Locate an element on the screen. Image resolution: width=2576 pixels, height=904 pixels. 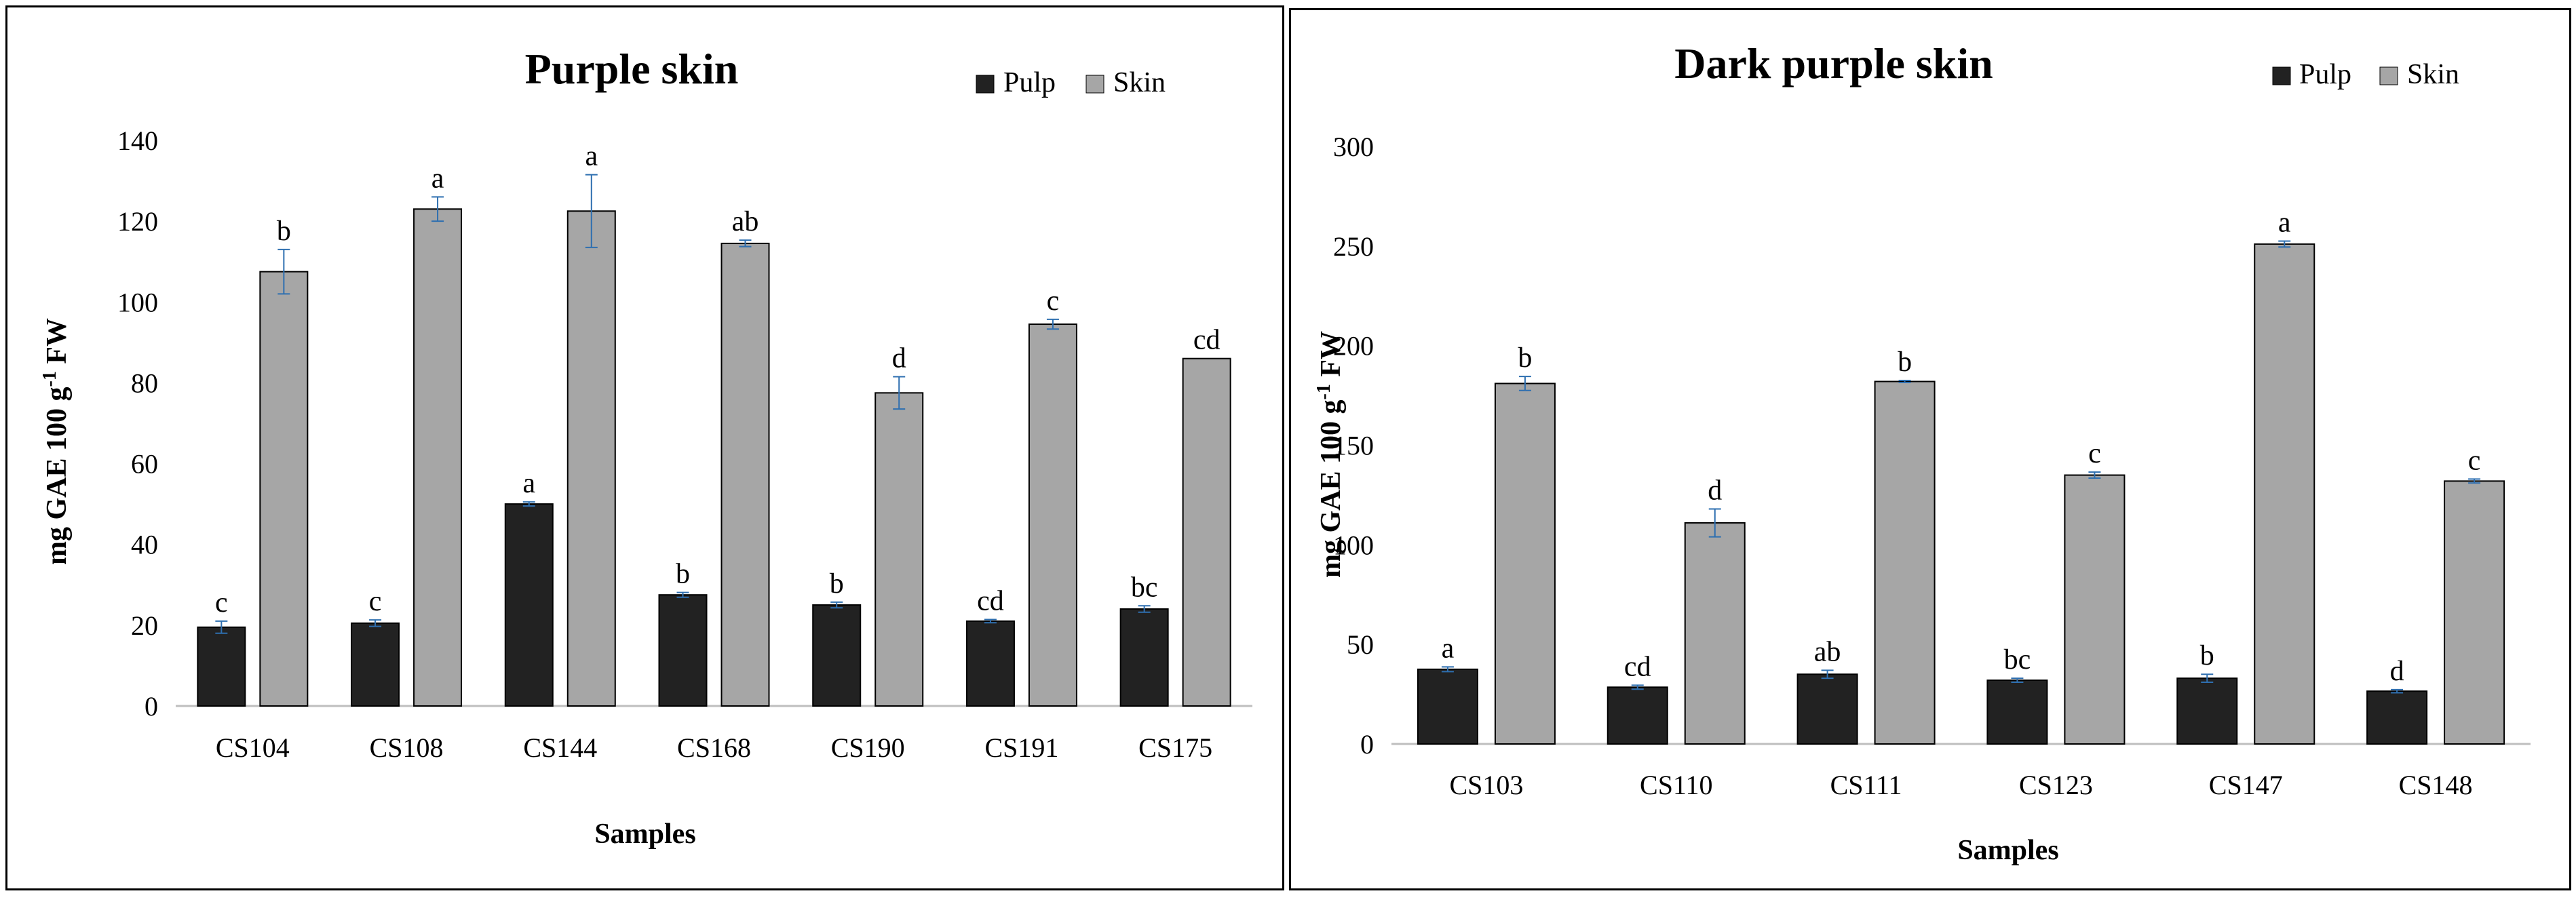
x-tick-label: CS168 is located at coordinates (714, 747).